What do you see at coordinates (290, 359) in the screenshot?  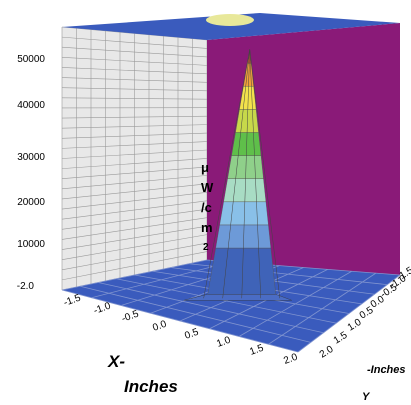 I see `x-tick-label: 2.0` at bounding box center [290, 359].